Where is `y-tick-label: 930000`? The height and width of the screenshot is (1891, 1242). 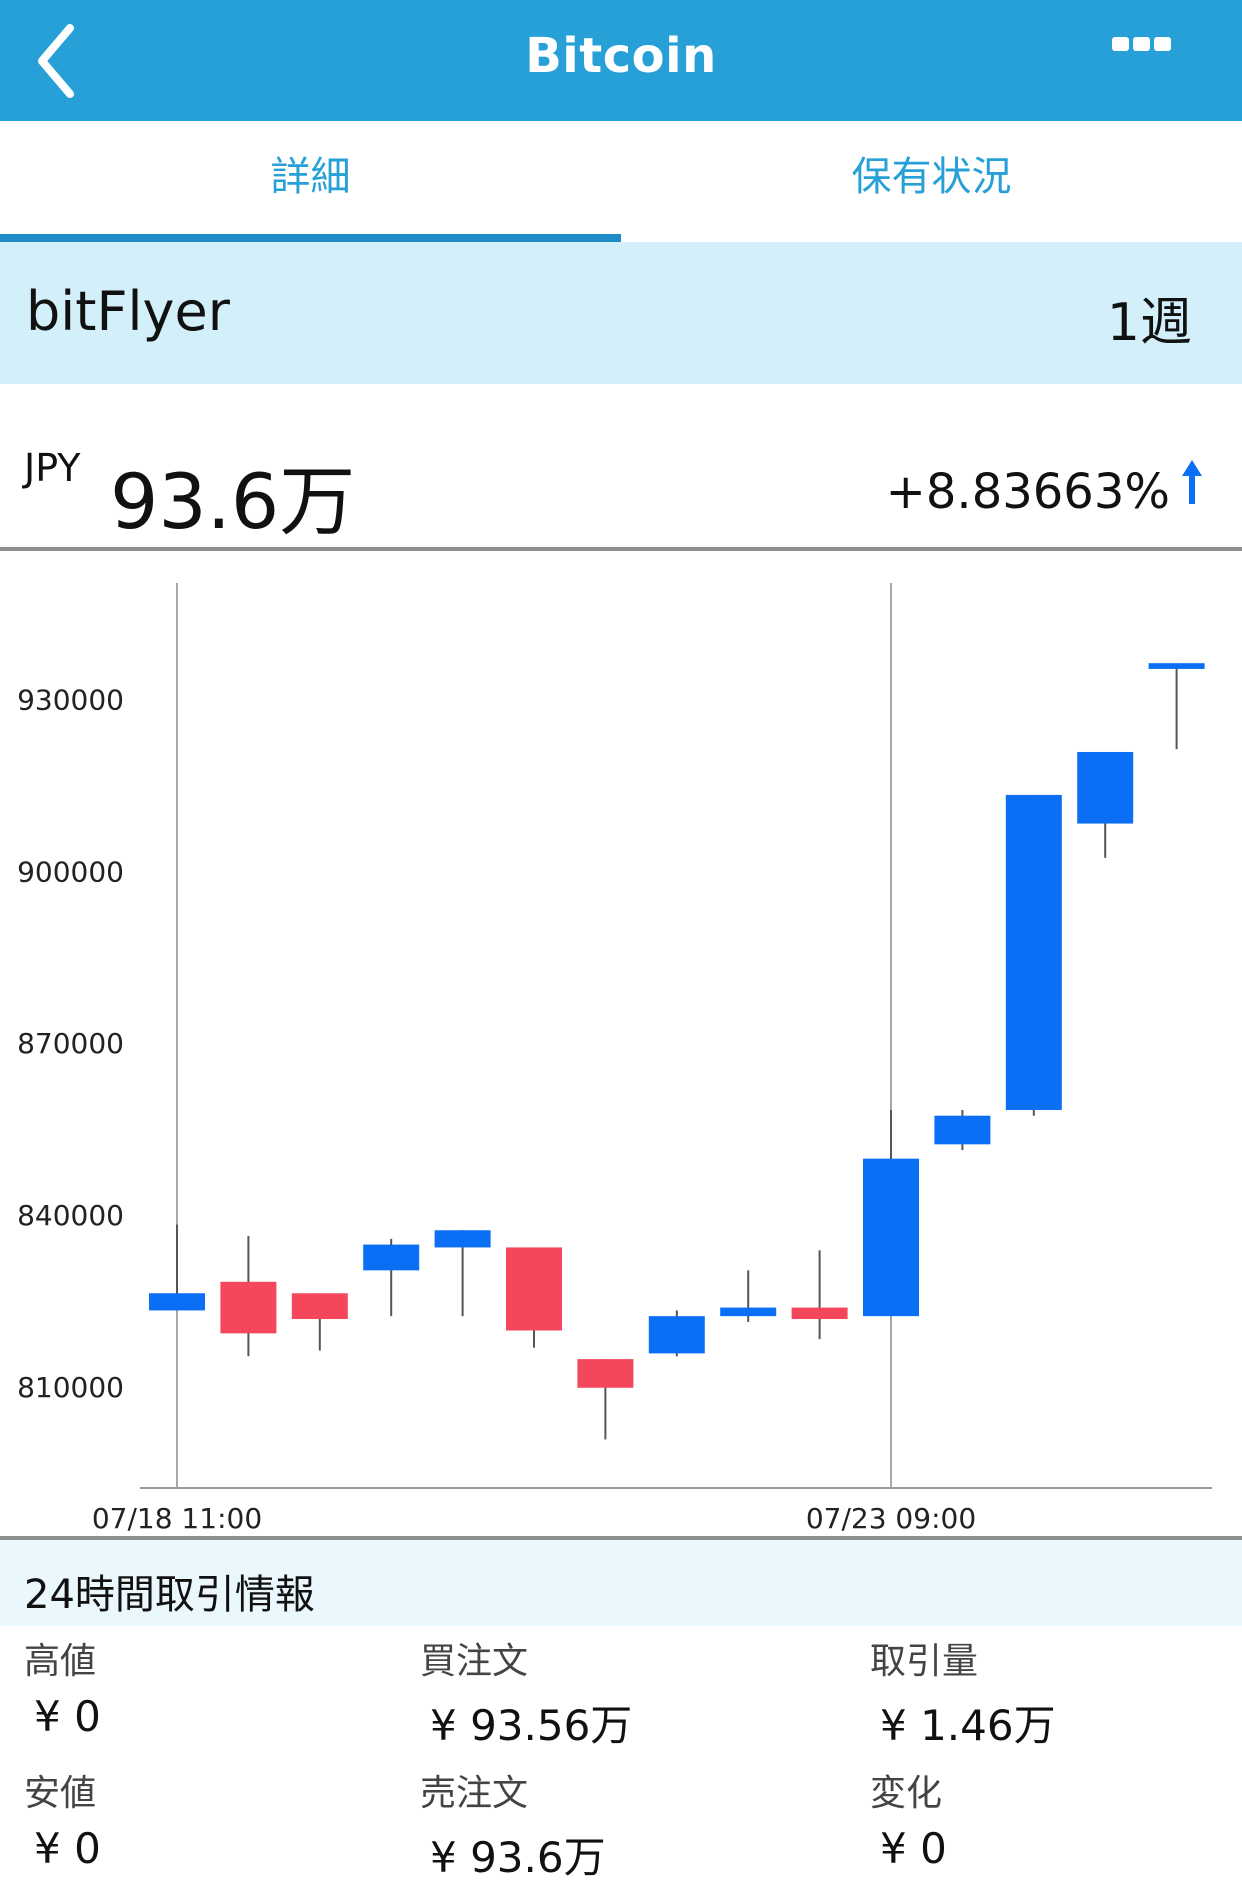 y-tick-label: 930000 is located at coordinates (70, 700).